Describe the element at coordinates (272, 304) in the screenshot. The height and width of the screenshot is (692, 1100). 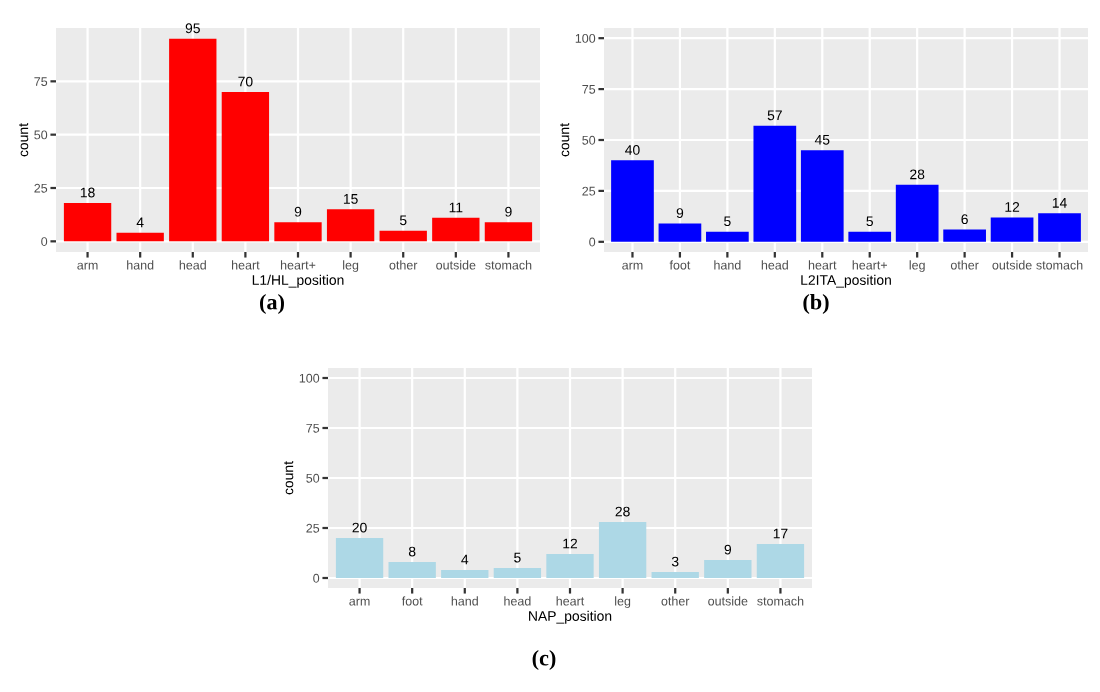
I see `text: (a)` at that location.